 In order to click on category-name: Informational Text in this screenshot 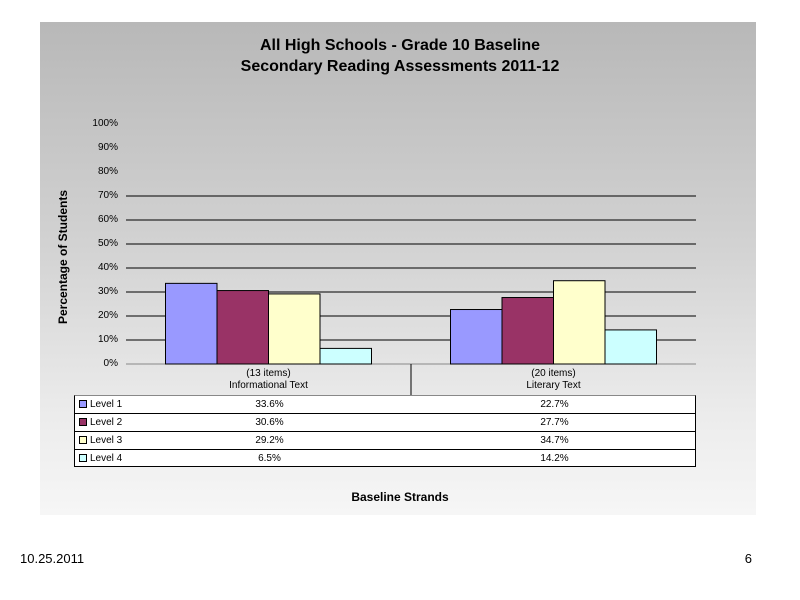, I will do `click(268, 385)`.